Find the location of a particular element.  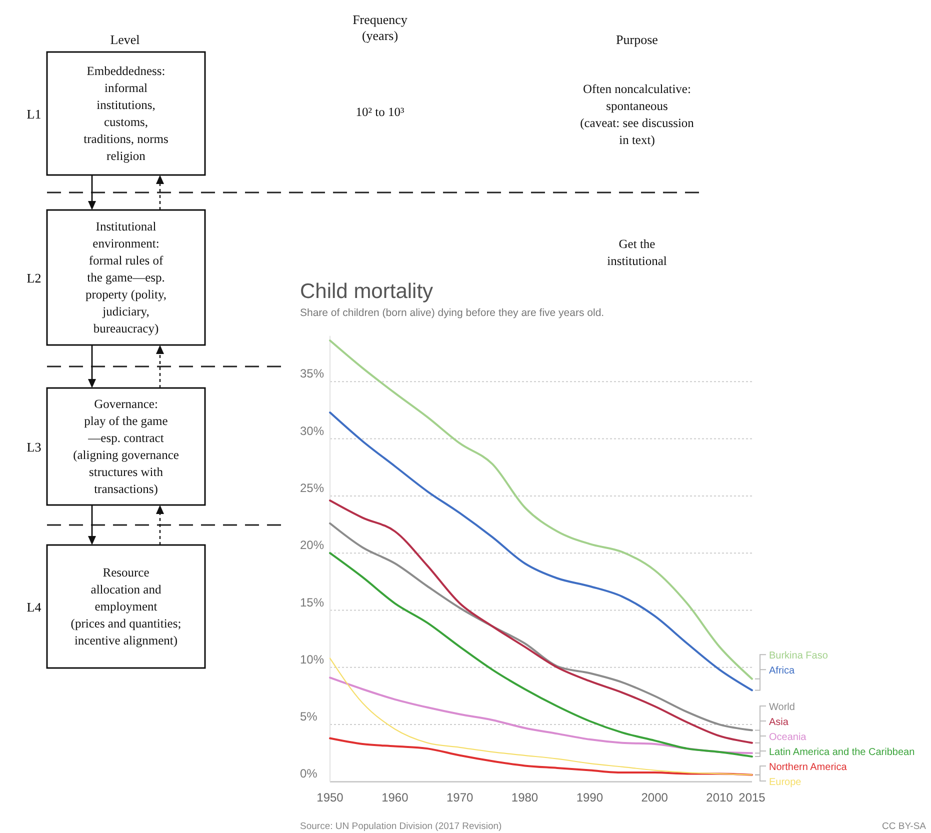

text: Purpose is located at coordinates (637, 39).